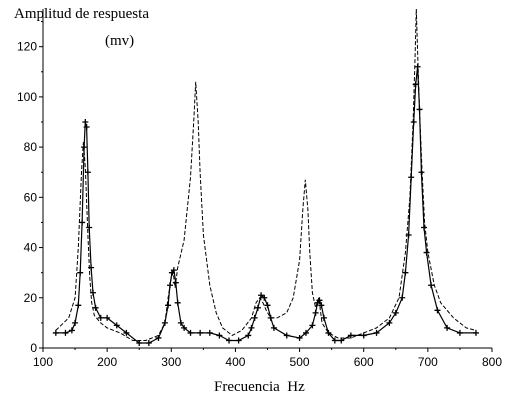  What do you see at coordinates (43, 362) in the screenshot?
I see `x-tick-label: 100` at bounding box center [43, 362].